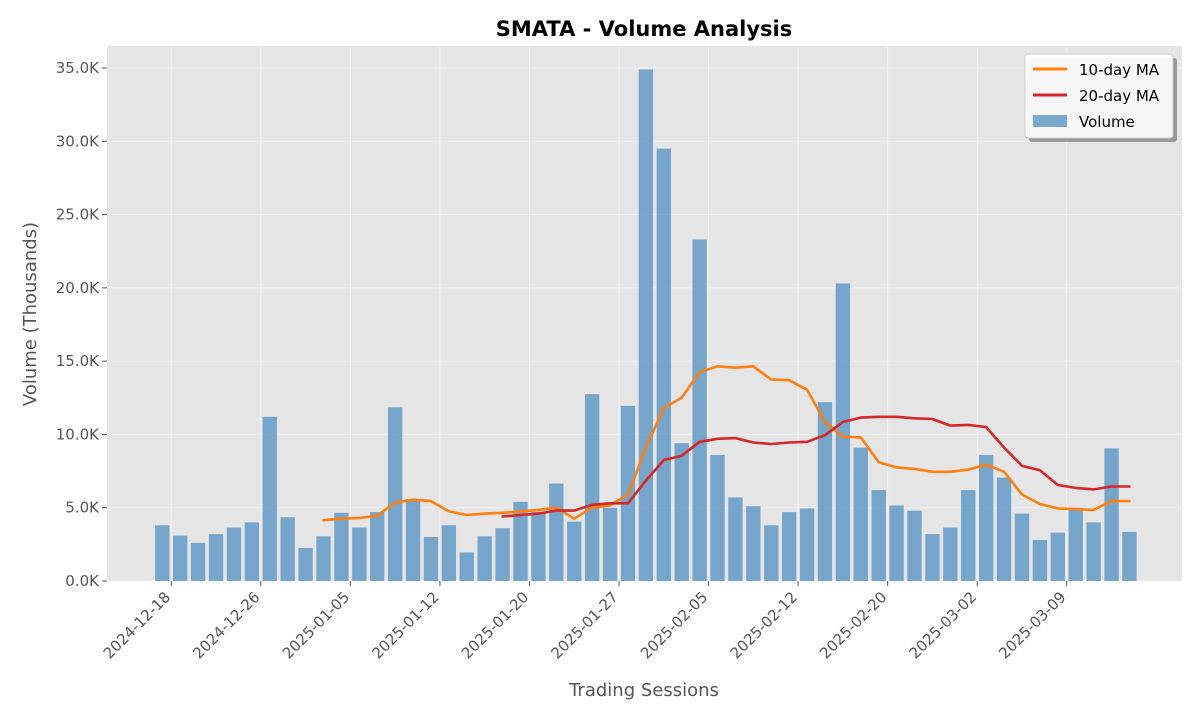 This screenshot has width=1200, height=720. I want to click on y-tick-label: 35.0K, so click(78, 68).